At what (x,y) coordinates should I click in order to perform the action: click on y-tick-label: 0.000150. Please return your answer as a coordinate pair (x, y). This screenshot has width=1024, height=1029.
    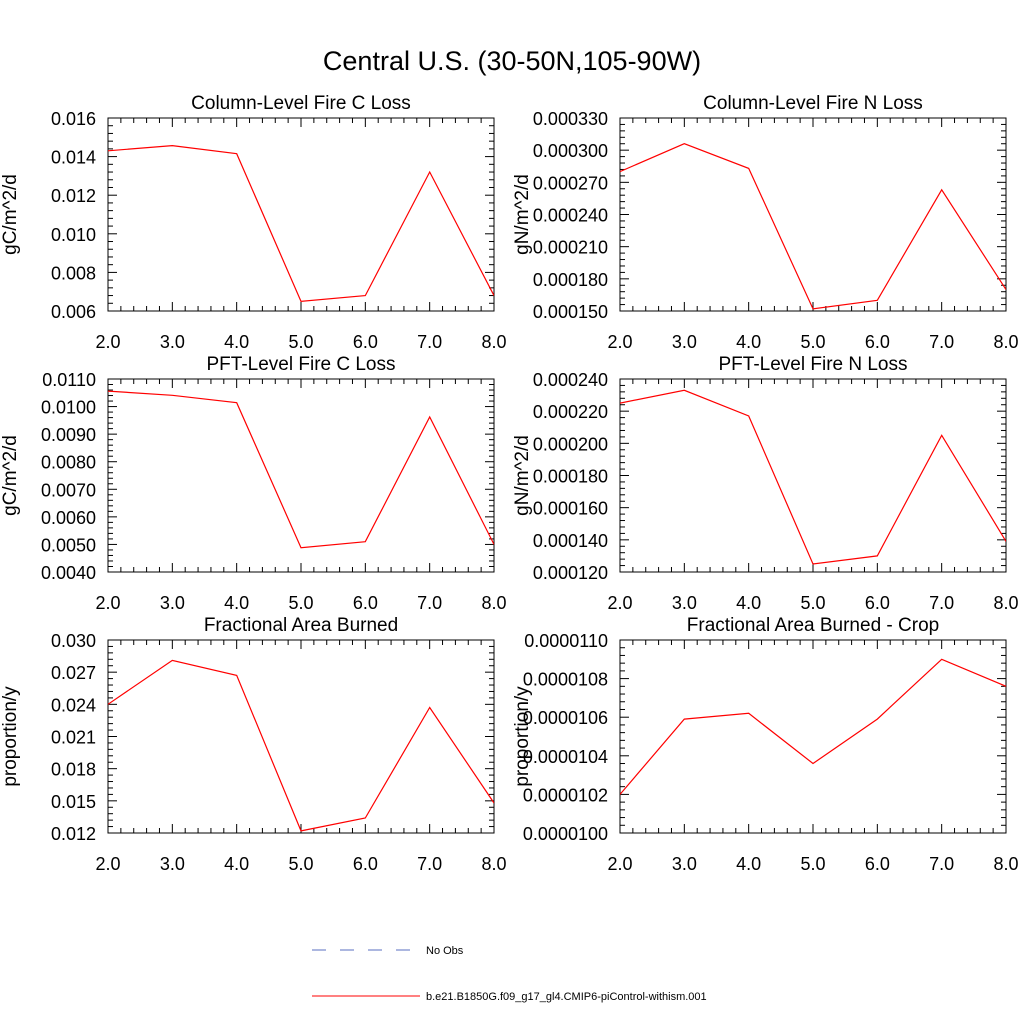
    Looking at the image, I should click on (570, 312).